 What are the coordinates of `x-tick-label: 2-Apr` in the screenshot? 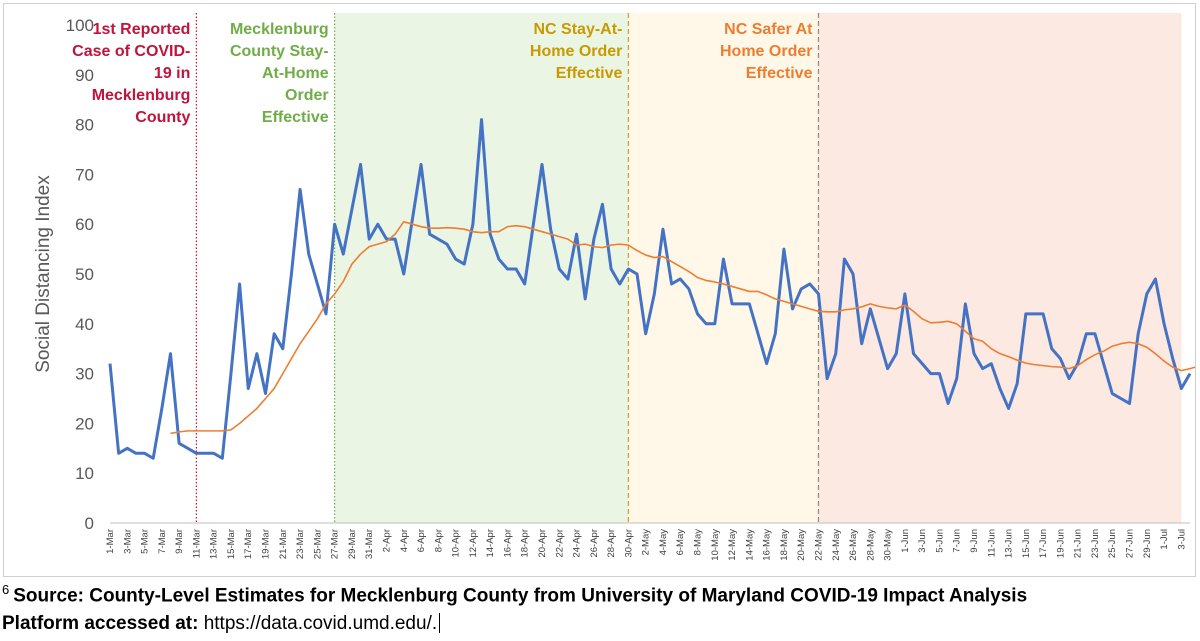 It's located at (386, 540).